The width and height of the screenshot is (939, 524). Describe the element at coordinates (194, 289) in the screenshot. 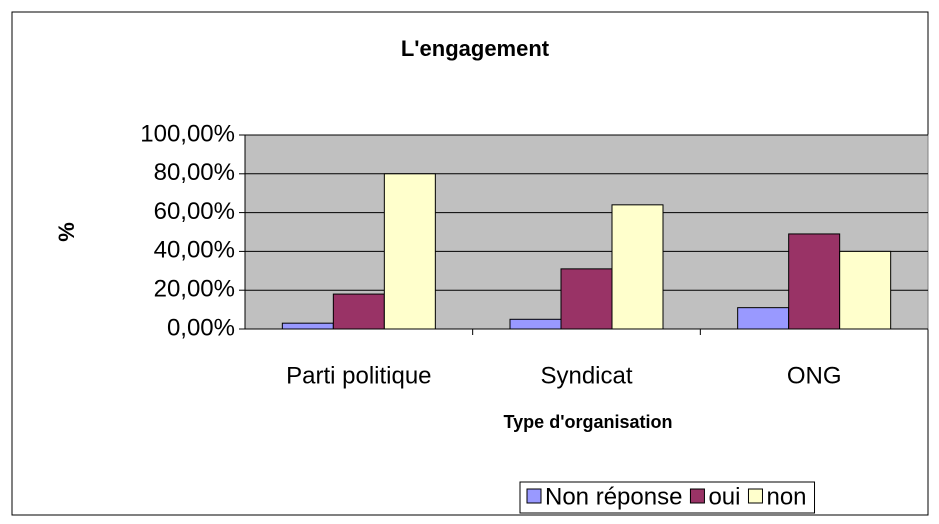

I see `y-tick-label: 20,00%` at that location.